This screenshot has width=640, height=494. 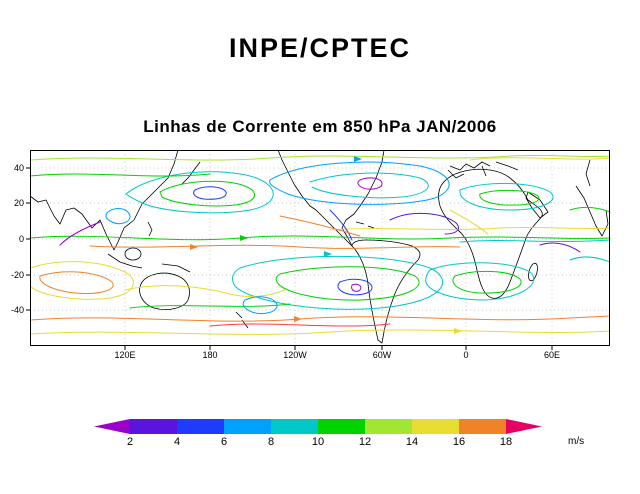 I want to click on ytick-label: 0, so click(x=21, y=239).